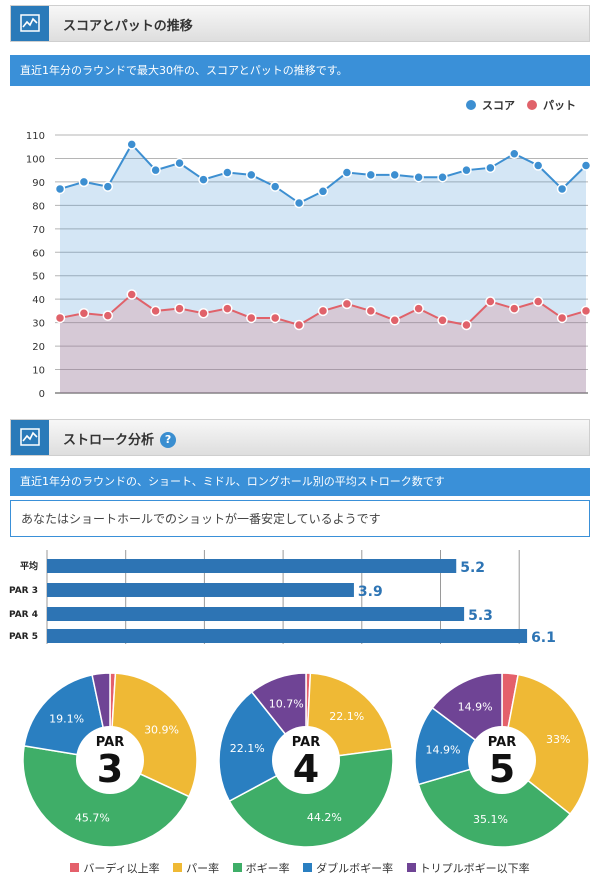  I want to click on y-tick-label: 90, so click(38, 183).